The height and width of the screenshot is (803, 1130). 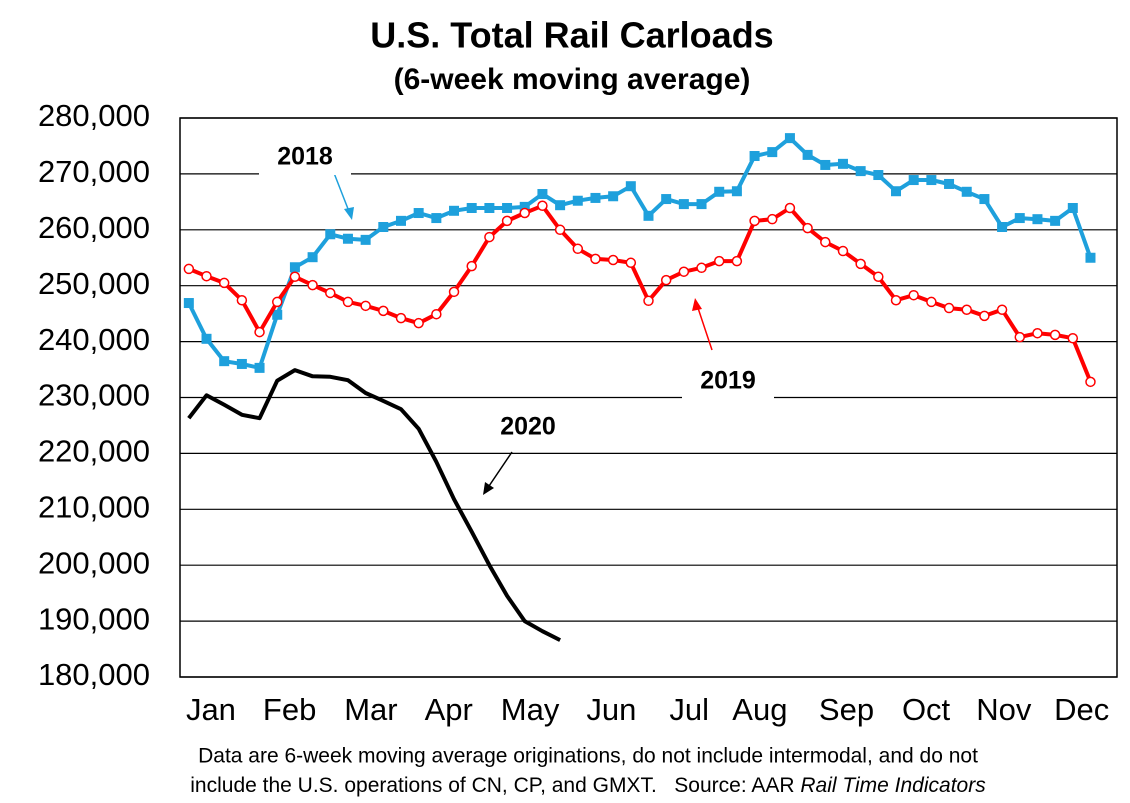 What do you see at coordinates (528, 427) in the screenshot?
I see `series-label: 2020` at bounding box center [528, 427].